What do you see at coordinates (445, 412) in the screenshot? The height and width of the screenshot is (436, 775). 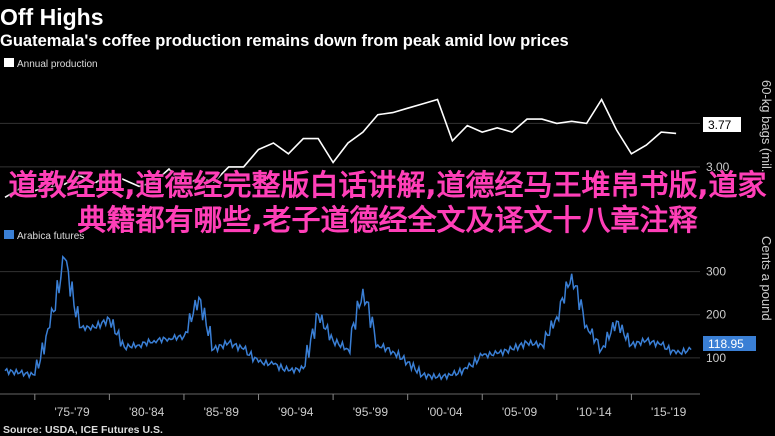 I see `x-tick-label: '00-'04` at bounding box center [445, 412].